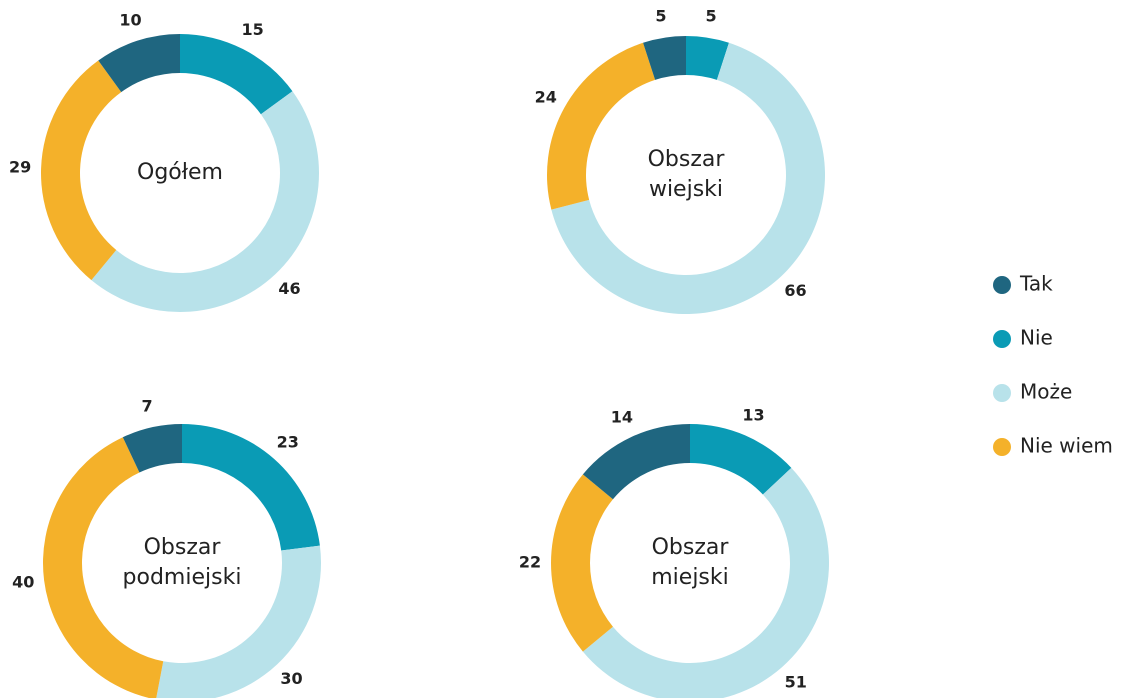  What do you see at coordinates (20, 166) in the screenshot?
I see `data-label: 29` at bounding box center [20, 166].